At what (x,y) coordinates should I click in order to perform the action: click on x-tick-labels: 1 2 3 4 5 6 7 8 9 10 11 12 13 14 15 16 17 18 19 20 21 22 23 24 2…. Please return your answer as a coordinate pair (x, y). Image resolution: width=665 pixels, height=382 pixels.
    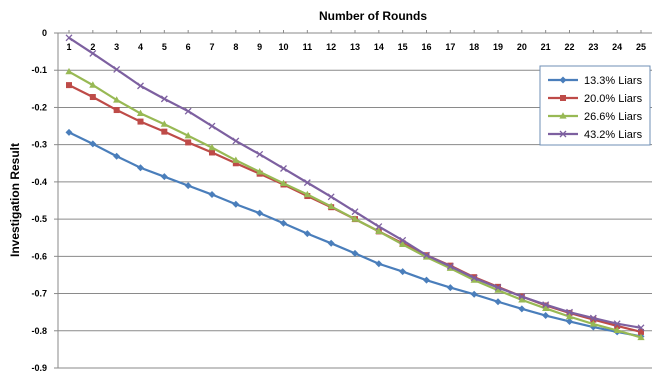
    Looking at the image, I should click on (356, 47).